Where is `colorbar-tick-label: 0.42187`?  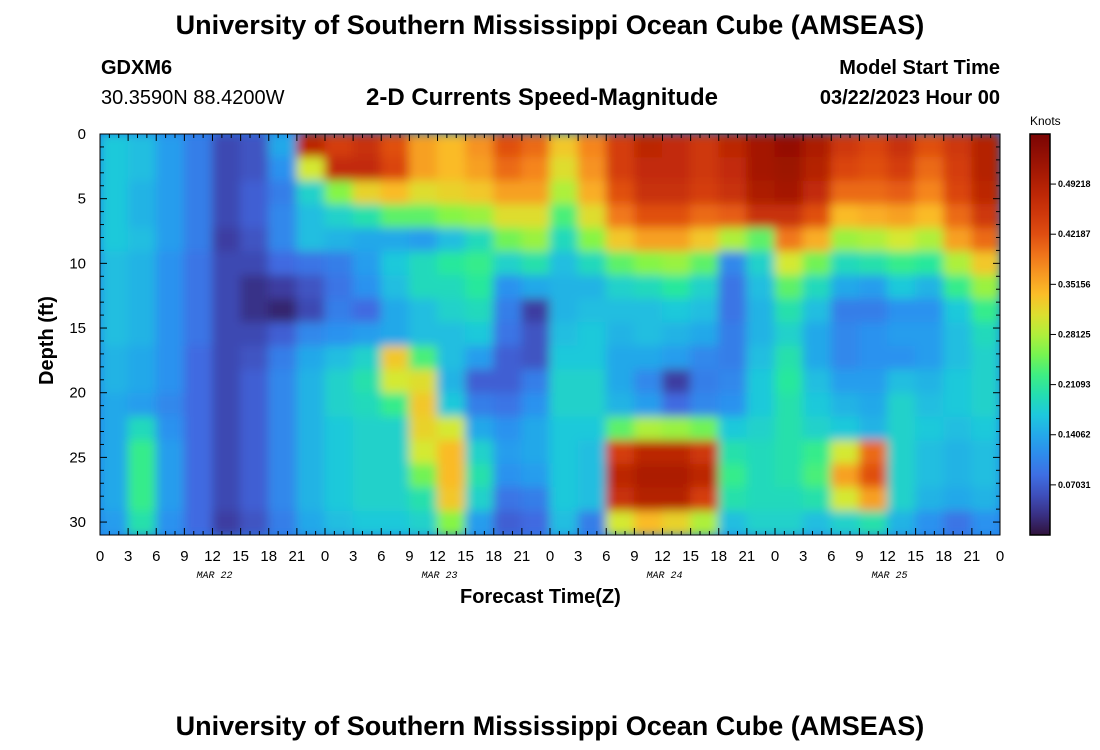
colorbar-tick-label: 0.42187 is located at coordinates (1074, 234).